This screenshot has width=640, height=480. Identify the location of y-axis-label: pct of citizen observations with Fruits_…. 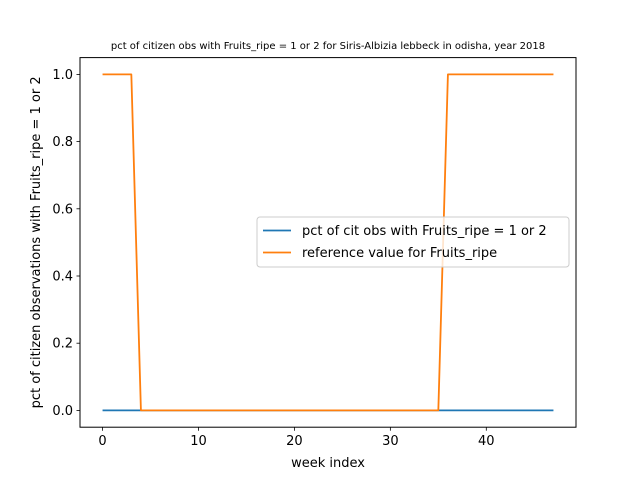
(36, 242).